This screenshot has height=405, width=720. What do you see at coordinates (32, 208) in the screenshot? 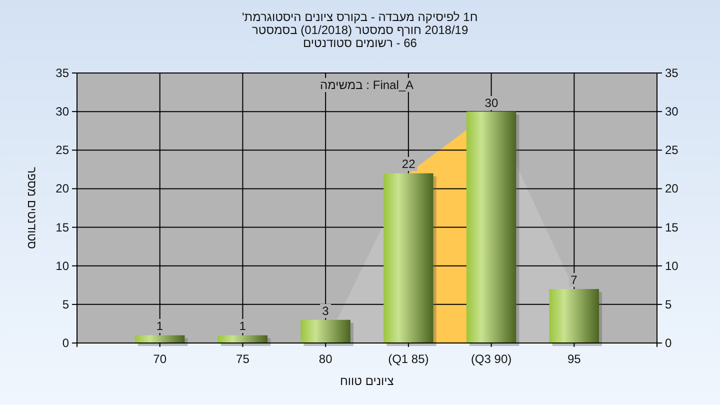
I see `y-axis-title: מספר סטודנטים` at bounding box center [32, 208].